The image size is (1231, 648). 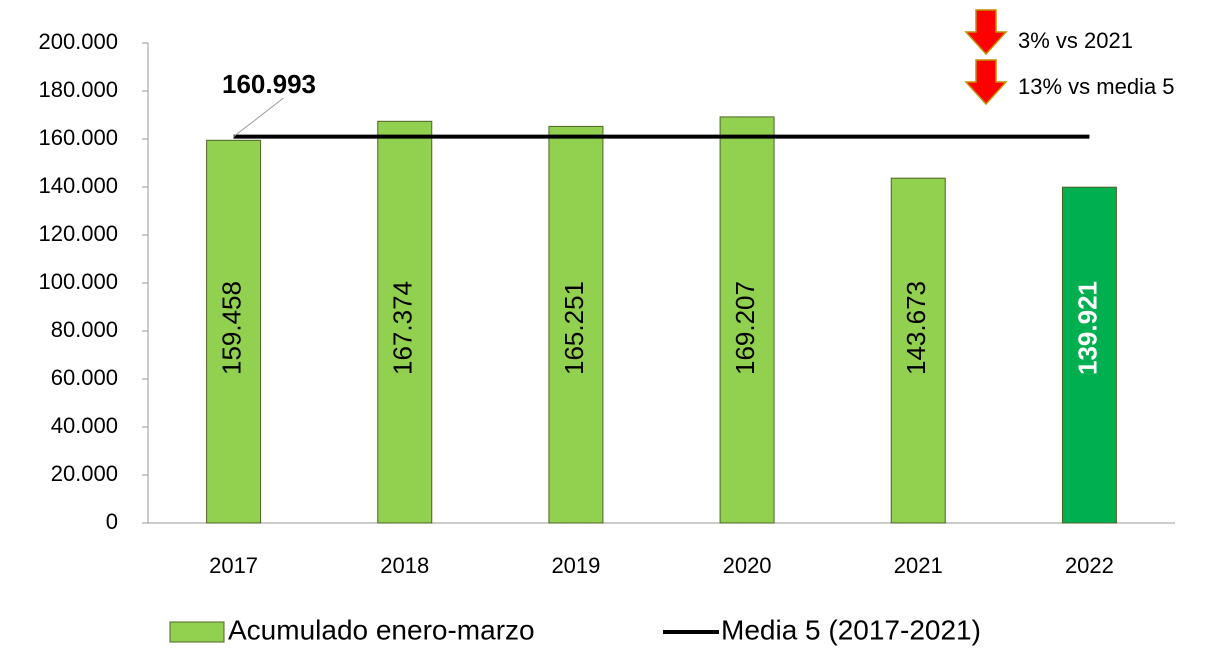 I want to click on legend-swatch, so click(x=197, y=632).